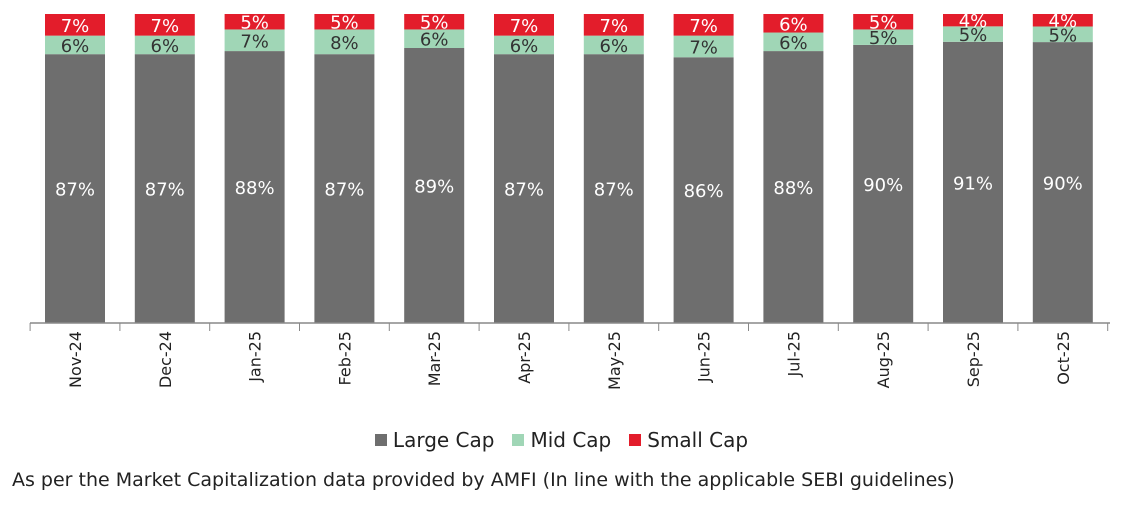 The image size is (1123, 512). I want to click on data-label: 91%, so click(973, 183).